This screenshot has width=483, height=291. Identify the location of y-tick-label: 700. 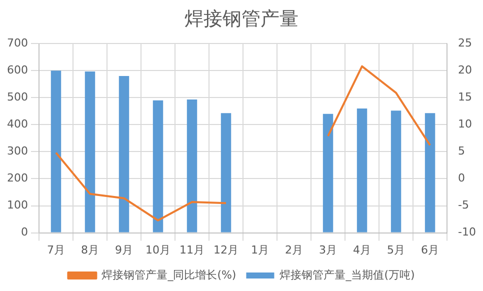
(17, 43).